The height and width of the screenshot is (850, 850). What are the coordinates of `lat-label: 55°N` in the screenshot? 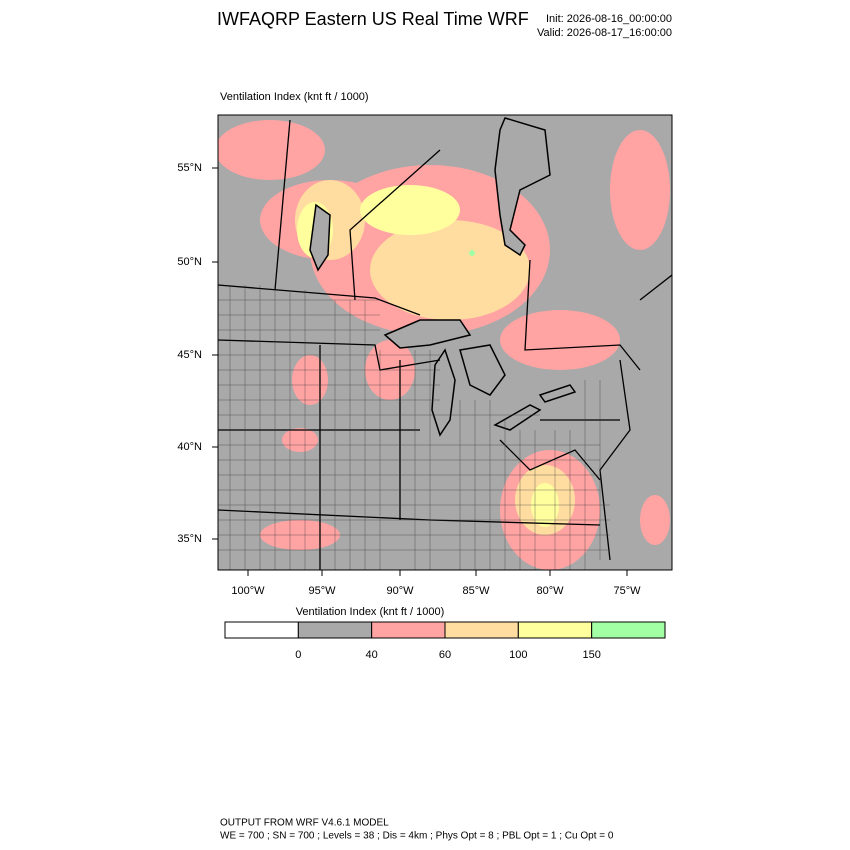 It's located at (189, 168).